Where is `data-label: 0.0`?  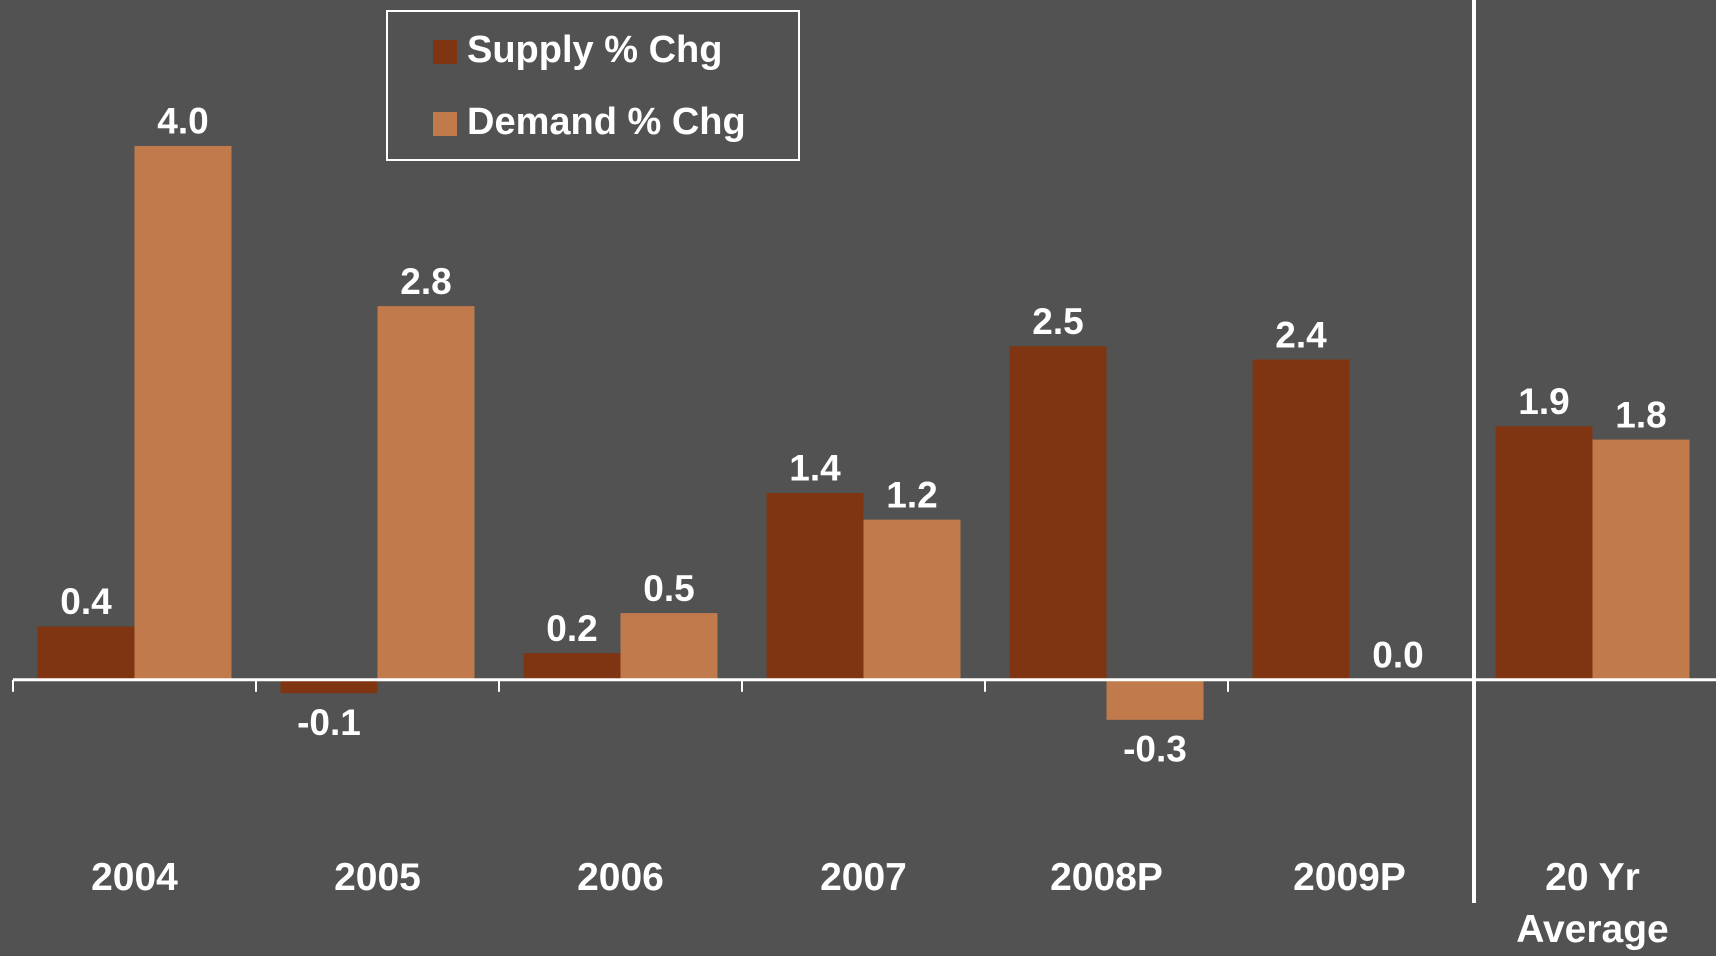 data-label: 0.0 is located at coordinates (1397, 655).